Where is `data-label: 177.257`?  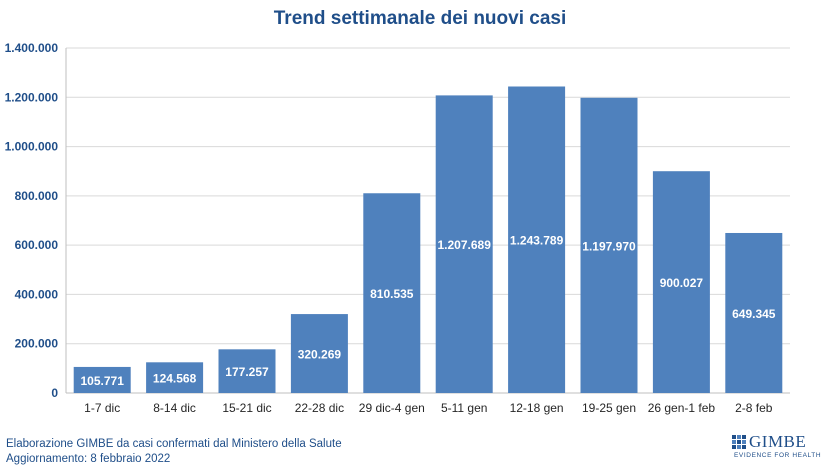 data-label: 177.257 is located at coordinates (247, 372).